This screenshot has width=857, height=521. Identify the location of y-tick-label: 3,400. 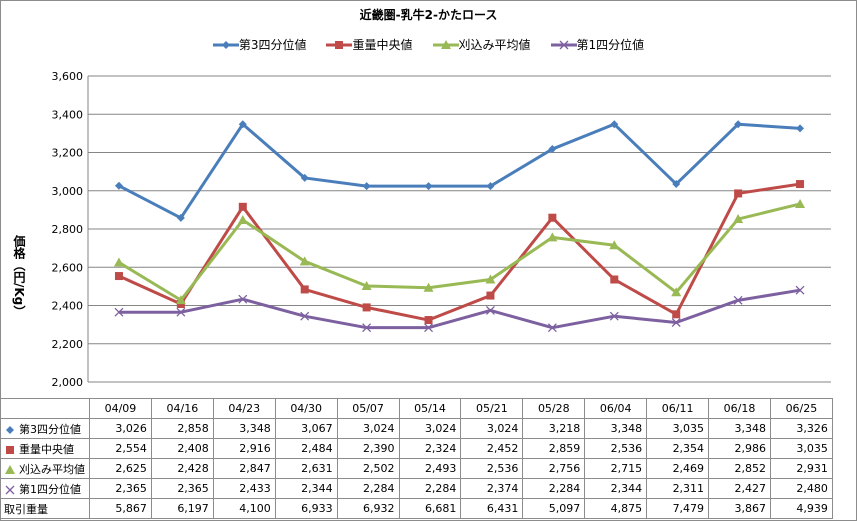
(68, 114).